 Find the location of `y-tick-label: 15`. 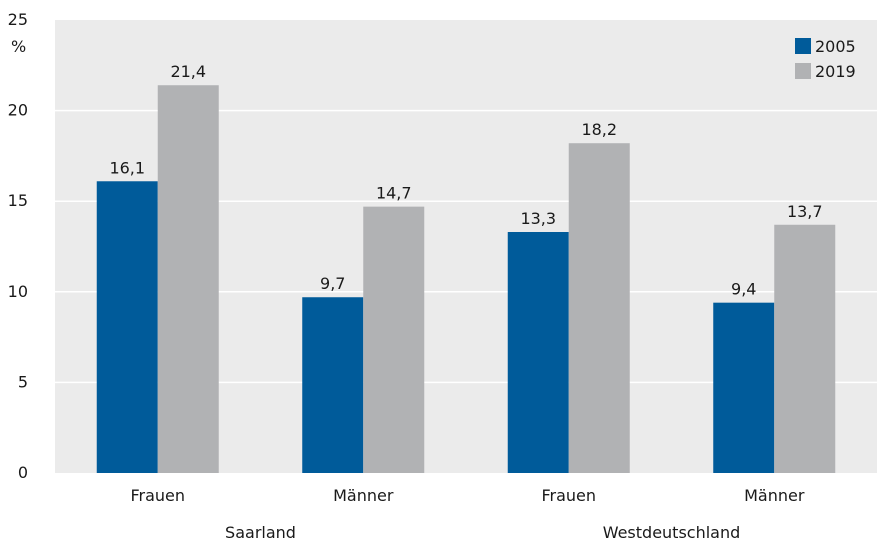

y-tick-label: 15 is located at coordinates (18, 200).